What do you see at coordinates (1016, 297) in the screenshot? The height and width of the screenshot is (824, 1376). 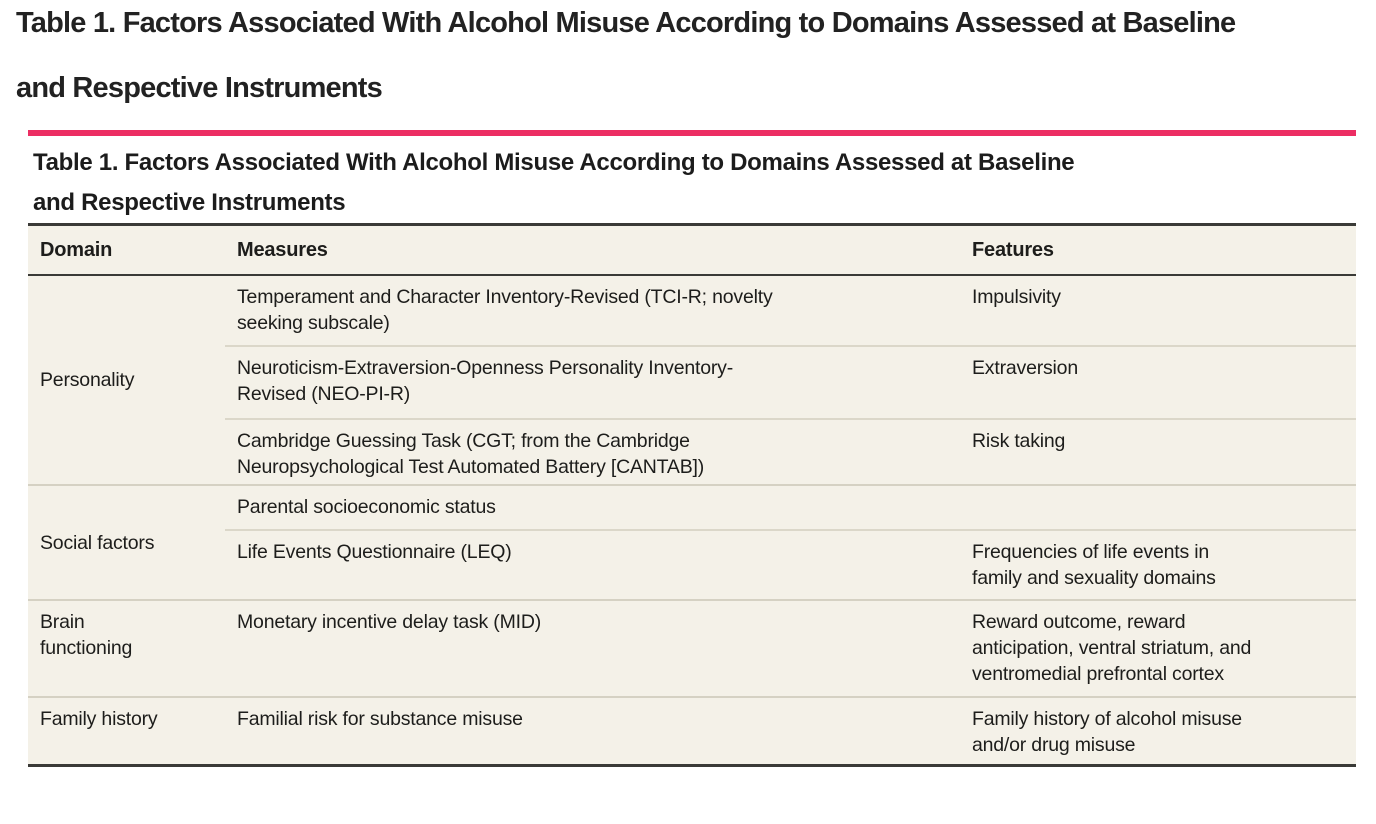 I see `feature-cell: Impulsivity` at bounding box center [1016, 297].